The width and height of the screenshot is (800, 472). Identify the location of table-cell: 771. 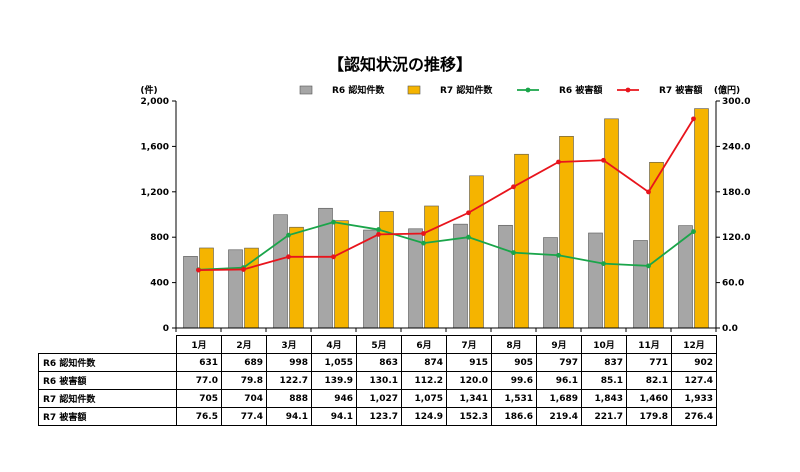
(649, 362).